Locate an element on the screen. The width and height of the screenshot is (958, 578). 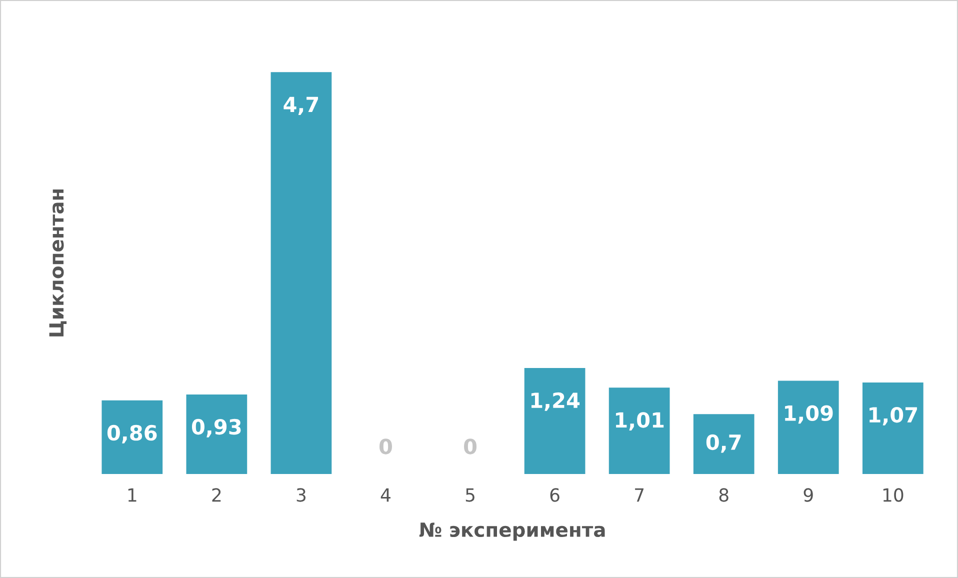
x-tick-label: 1 is located at coordinates (132, 495).